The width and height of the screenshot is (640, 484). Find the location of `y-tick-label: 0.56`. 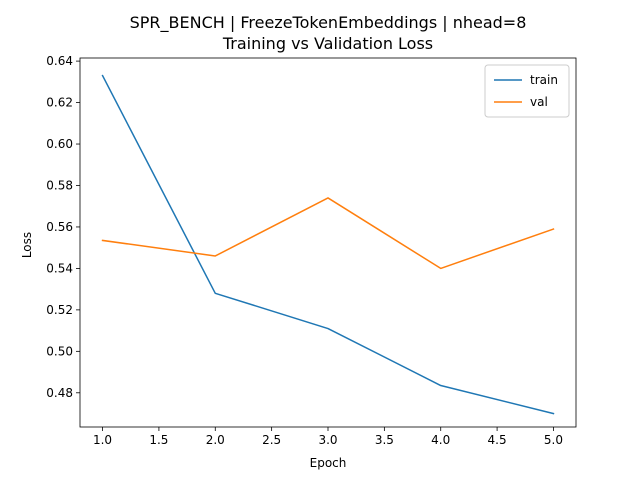

y-tick-label: 0.56 is located at coordinates (59, 227).